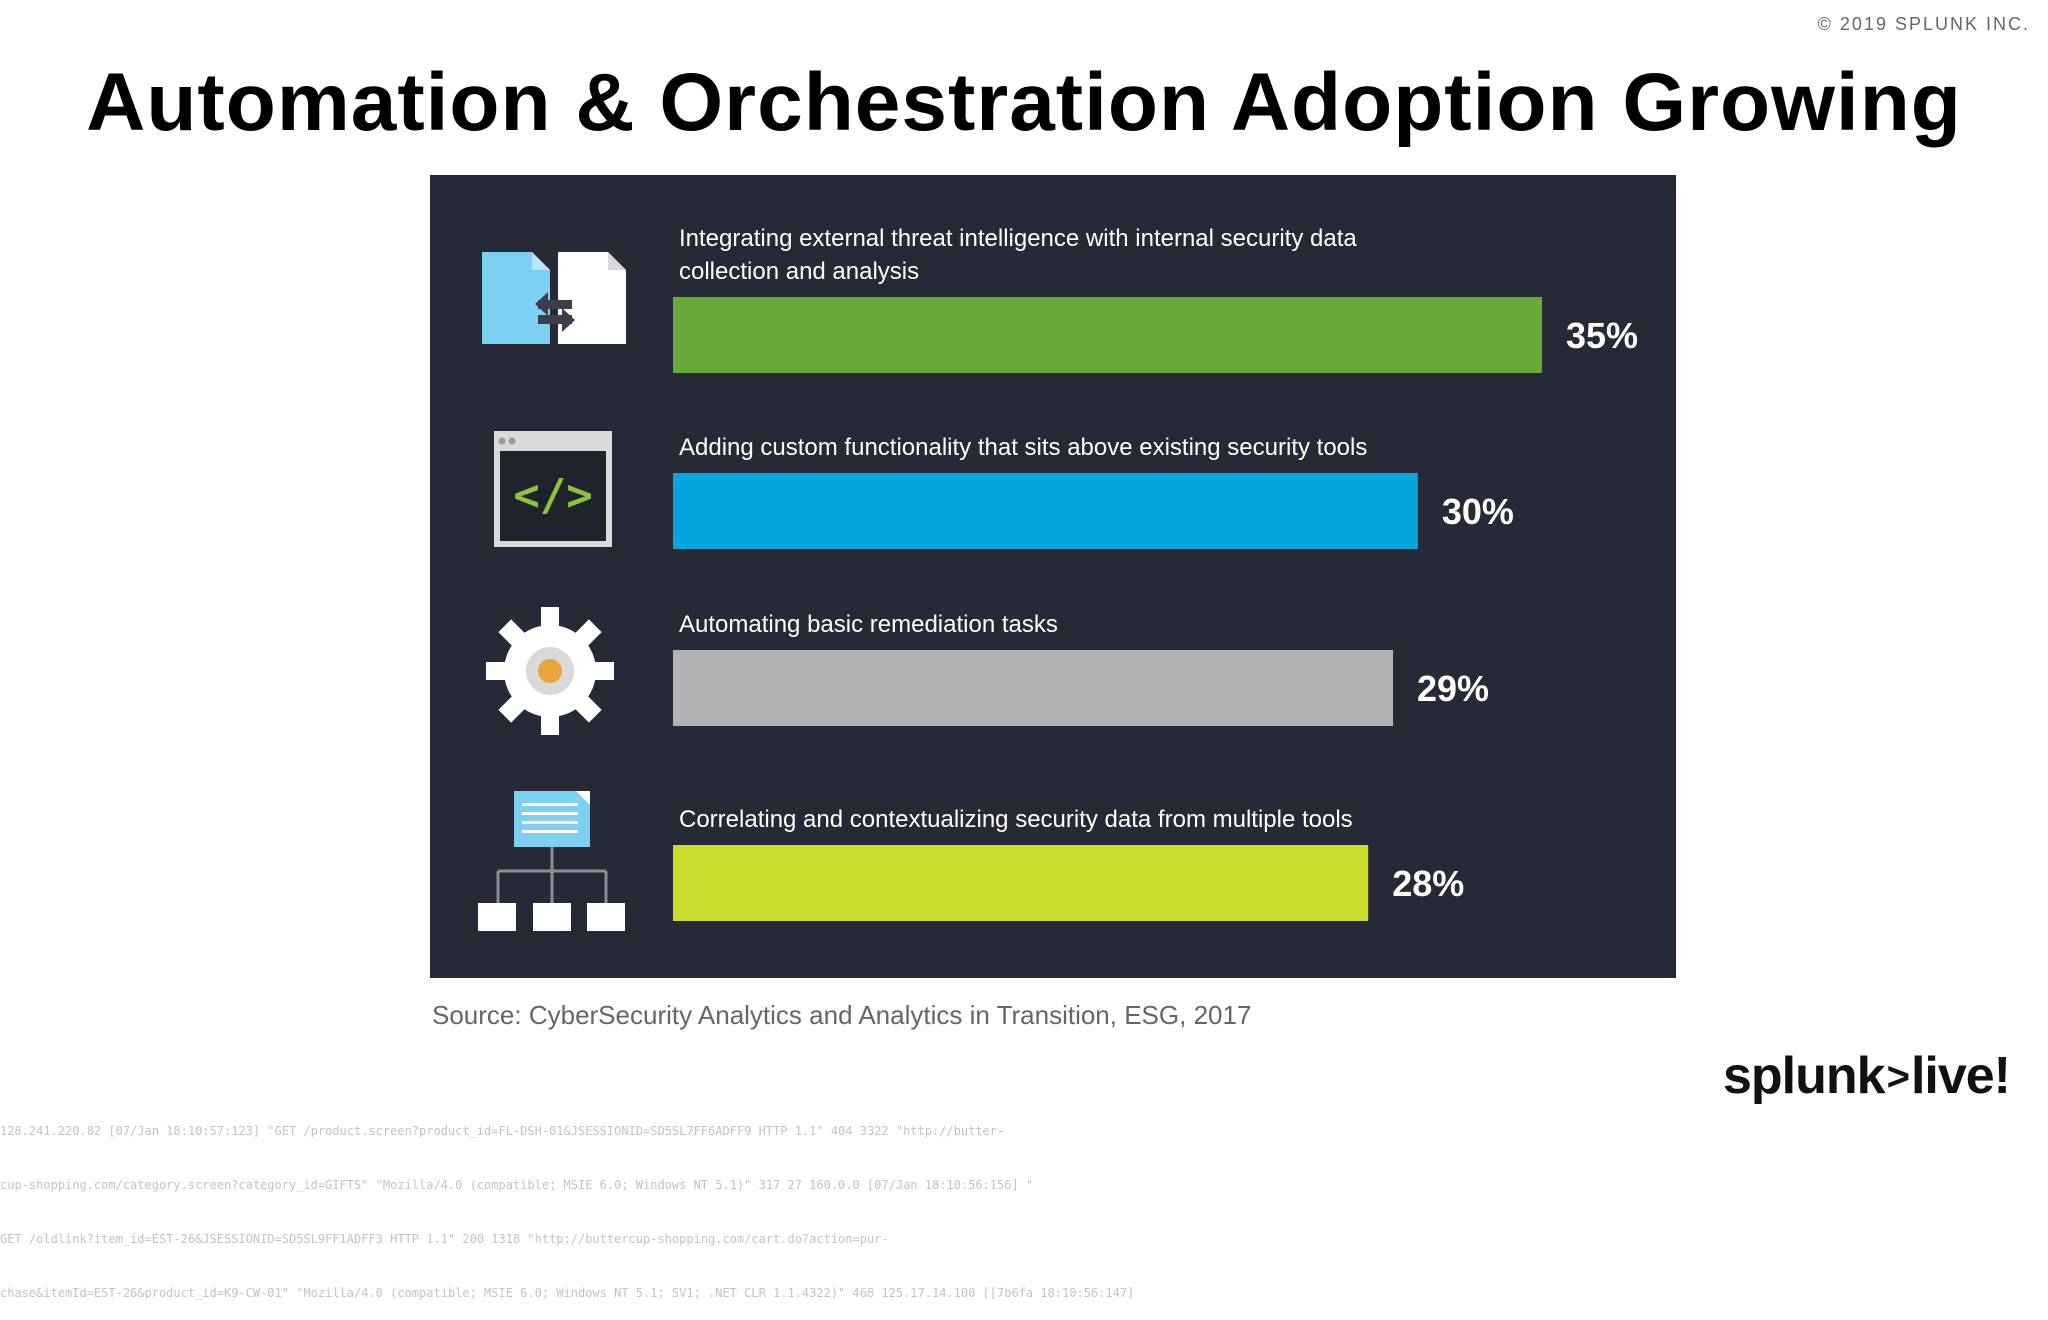  I want to click on hierarchy-icon, so click(551, 861).